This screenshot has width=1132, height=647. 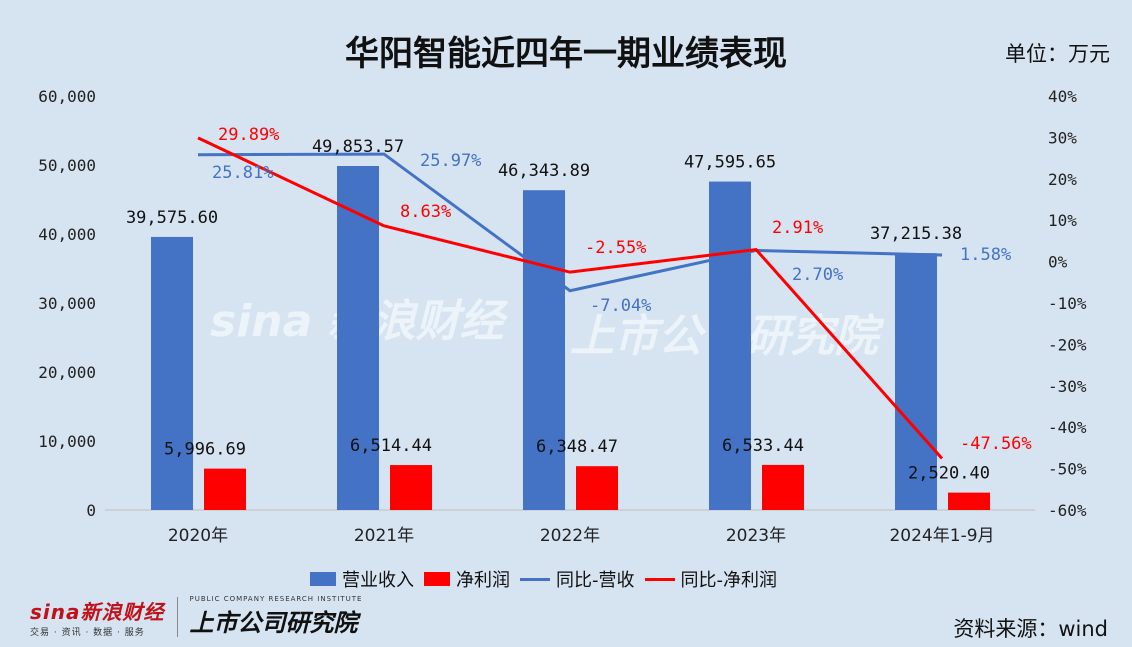 I want to click on bar-revenue-label: 37,215.38, so click(x=916, y=234).